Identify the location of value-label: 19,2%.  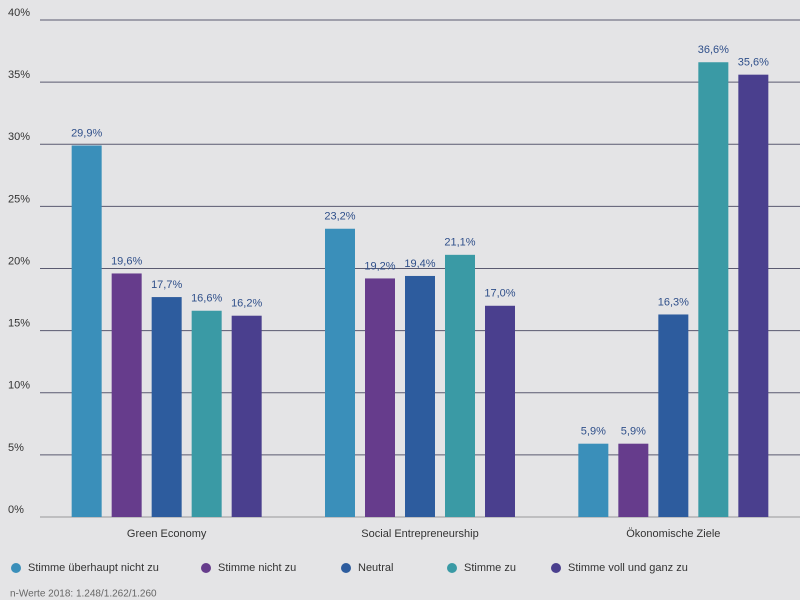
(379, 266).